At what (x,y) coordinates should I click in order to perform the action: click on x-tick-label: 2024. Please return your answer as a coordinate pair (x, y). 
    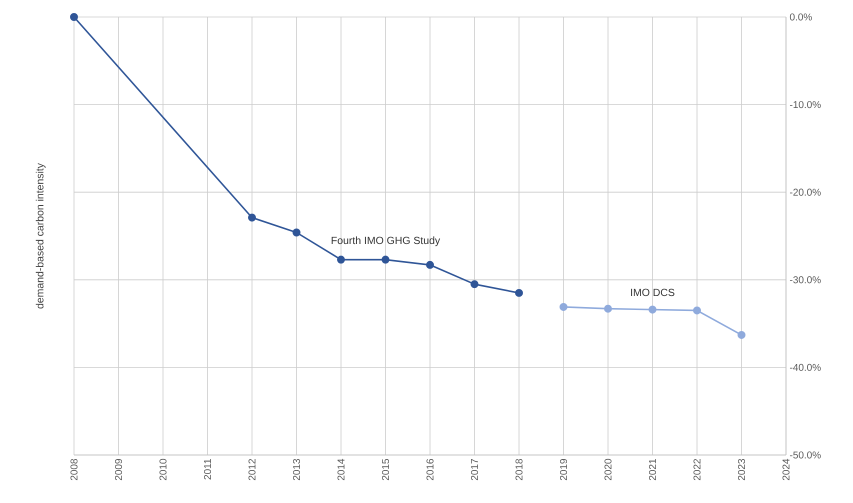
    Looking at the image, I should click on (786, 469).